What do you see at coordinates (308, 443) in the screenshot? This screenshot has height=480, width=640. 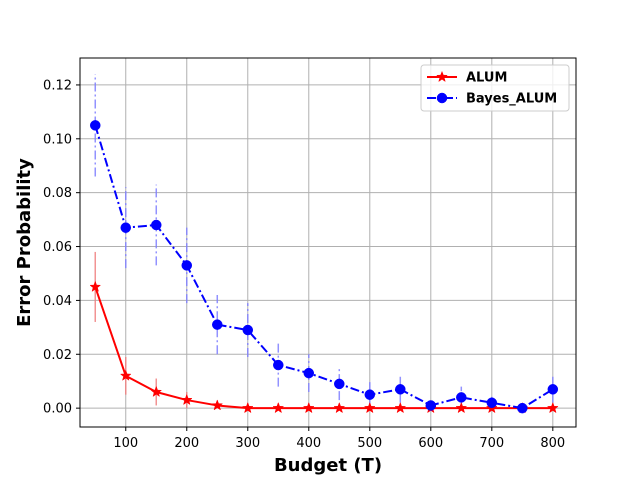 I see `x-tick-label: 400` at bounding box center [308, 443].